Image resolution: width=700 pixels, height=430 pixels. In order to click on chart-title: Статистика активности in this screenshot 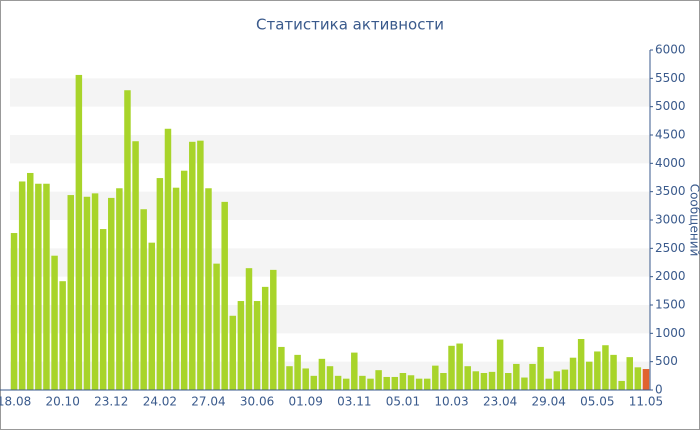, I will do `click(350, 25)`.